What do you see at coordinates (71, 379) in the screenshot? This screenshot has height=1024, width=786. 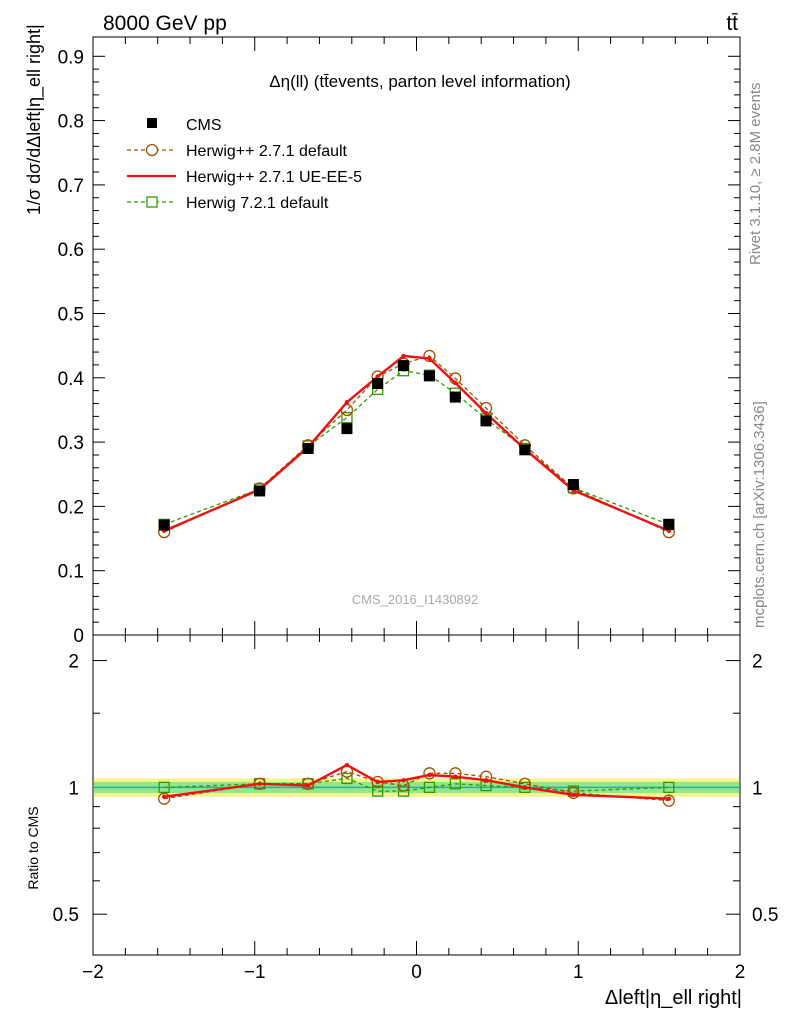 I see `main-ytick-label: 0.4` at bounding box center [71, 379].